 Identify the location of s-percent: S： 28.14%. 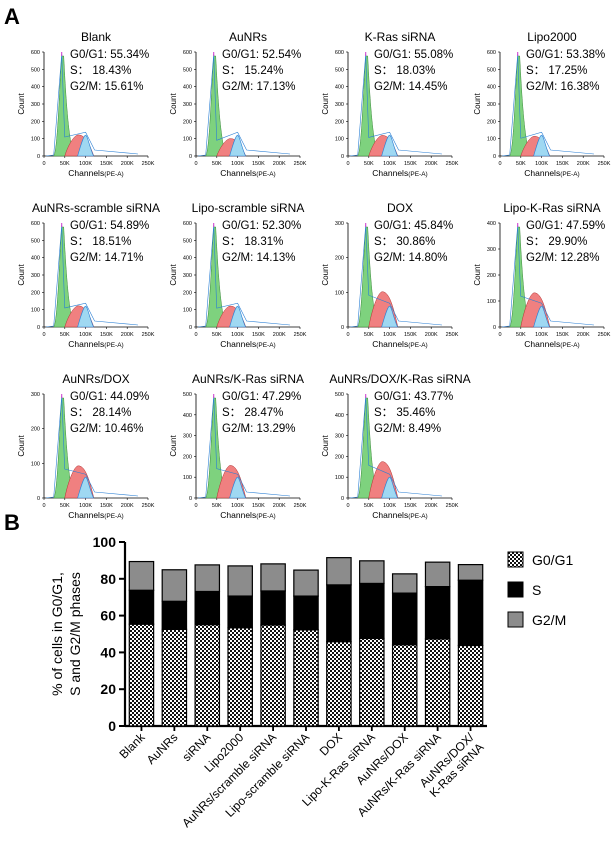
(100, 413).